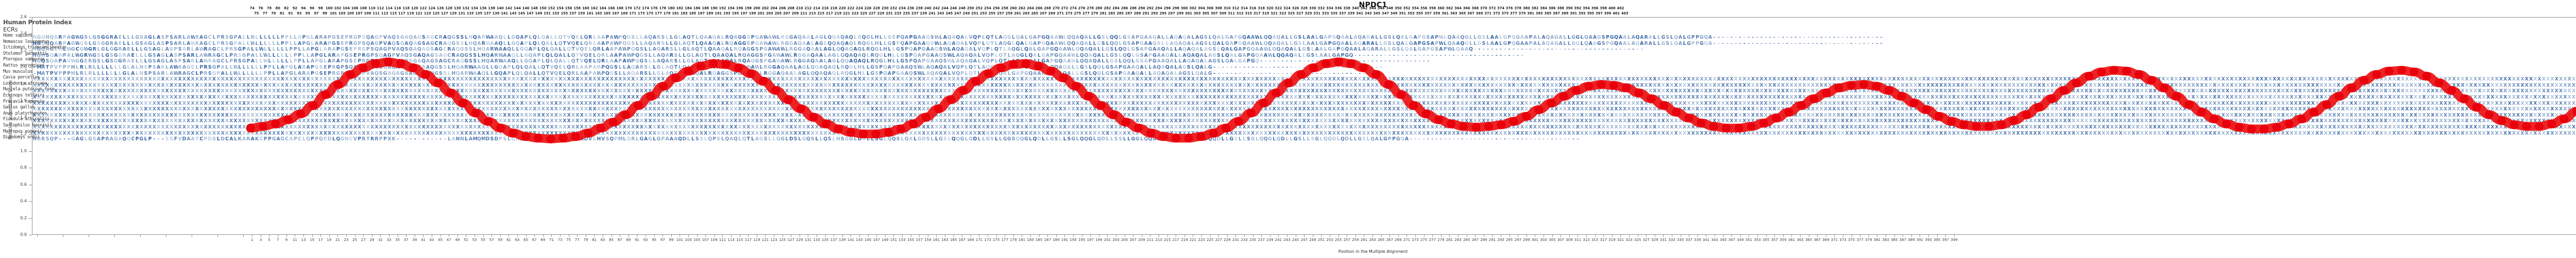 The height and width of the screenshot is (258, 2576). What do you see at coordinates (256, 13) in the screenshot?
I see `residue-number-label: 75` at bounding box center [256, 13].